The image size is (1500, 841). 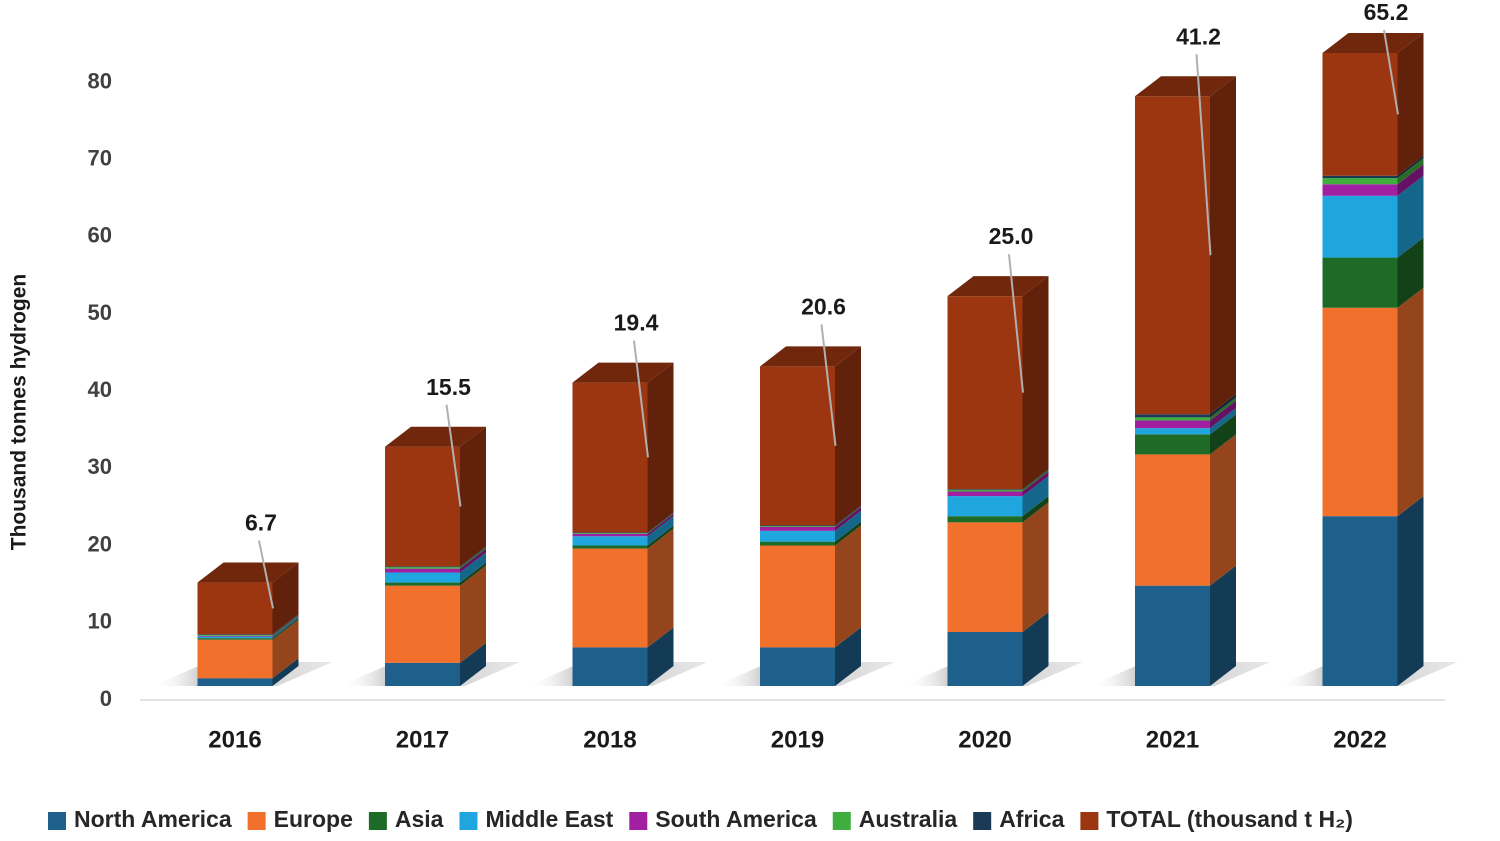 What do you see at coordinates (1359, 739) in the screenshot?
I see `x-tick-label: 2022` at bounding box center [1359, 739].